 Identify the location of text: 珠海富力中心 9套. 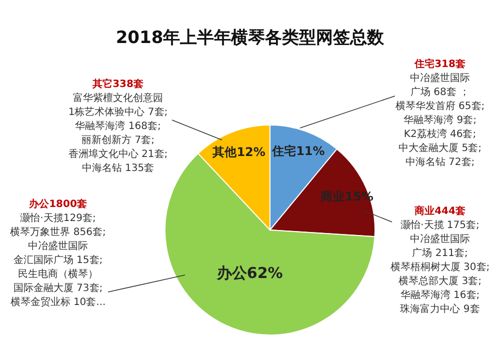
(440, 310).